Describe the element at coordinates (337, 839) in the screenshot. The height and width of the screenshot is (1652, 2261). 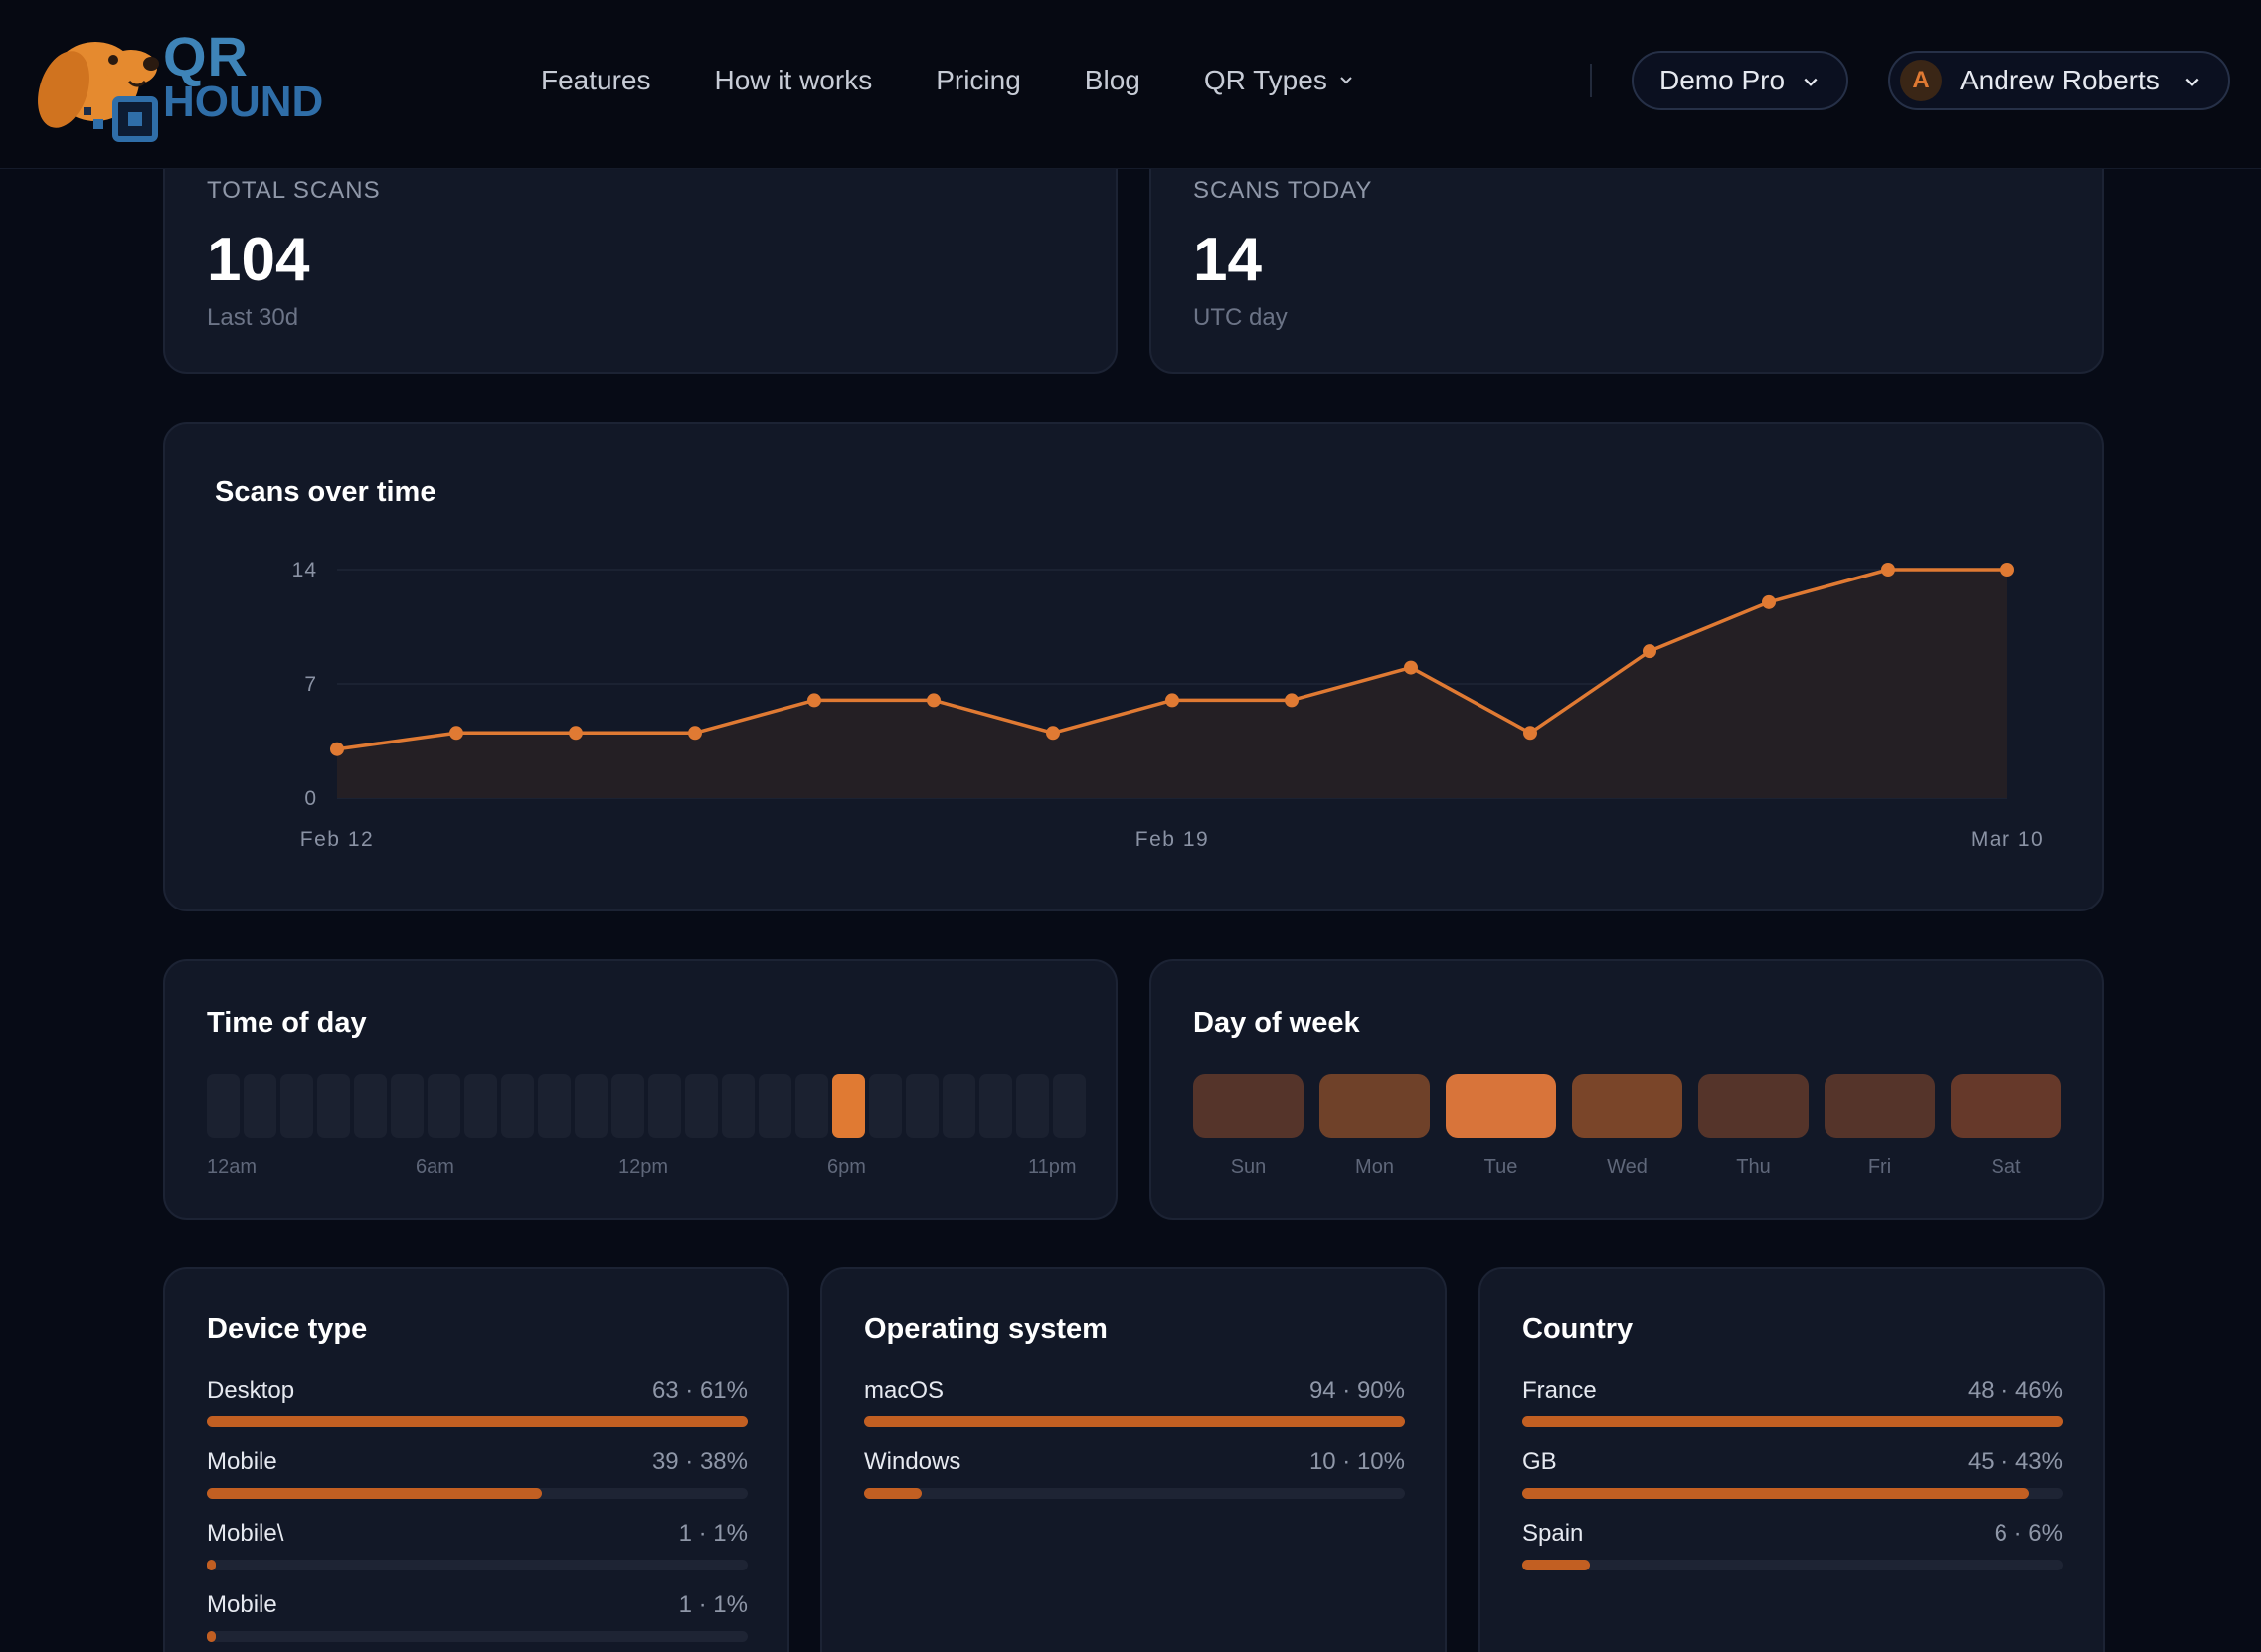
I see `x-tick-label: Feb 12` at that location.